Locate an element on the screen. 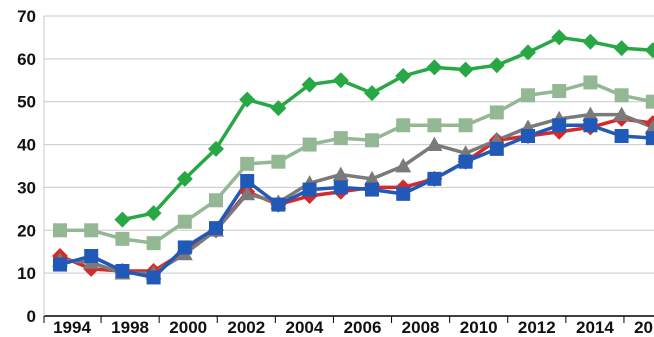  y-tick-label: 0 is located at coordinates (31, 316).